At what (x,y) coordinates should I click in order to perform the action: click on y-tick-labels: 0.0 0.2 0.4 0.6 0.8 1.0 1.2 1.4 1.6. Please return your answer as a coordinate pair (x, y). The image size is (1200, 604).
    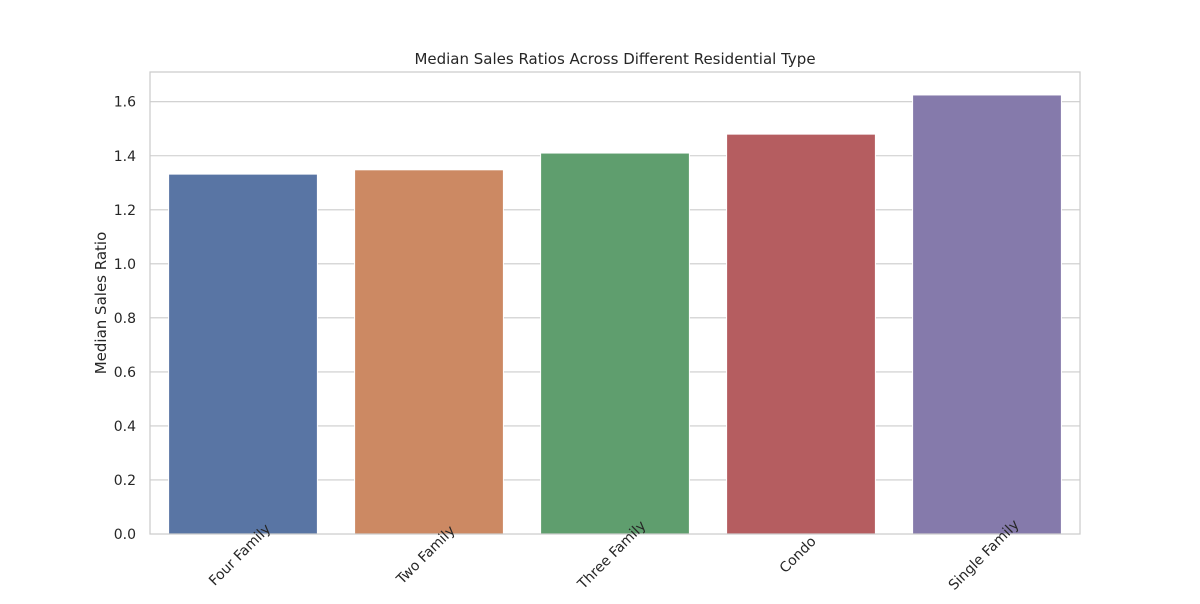
    Looking at the image, I should click on (125, 319).